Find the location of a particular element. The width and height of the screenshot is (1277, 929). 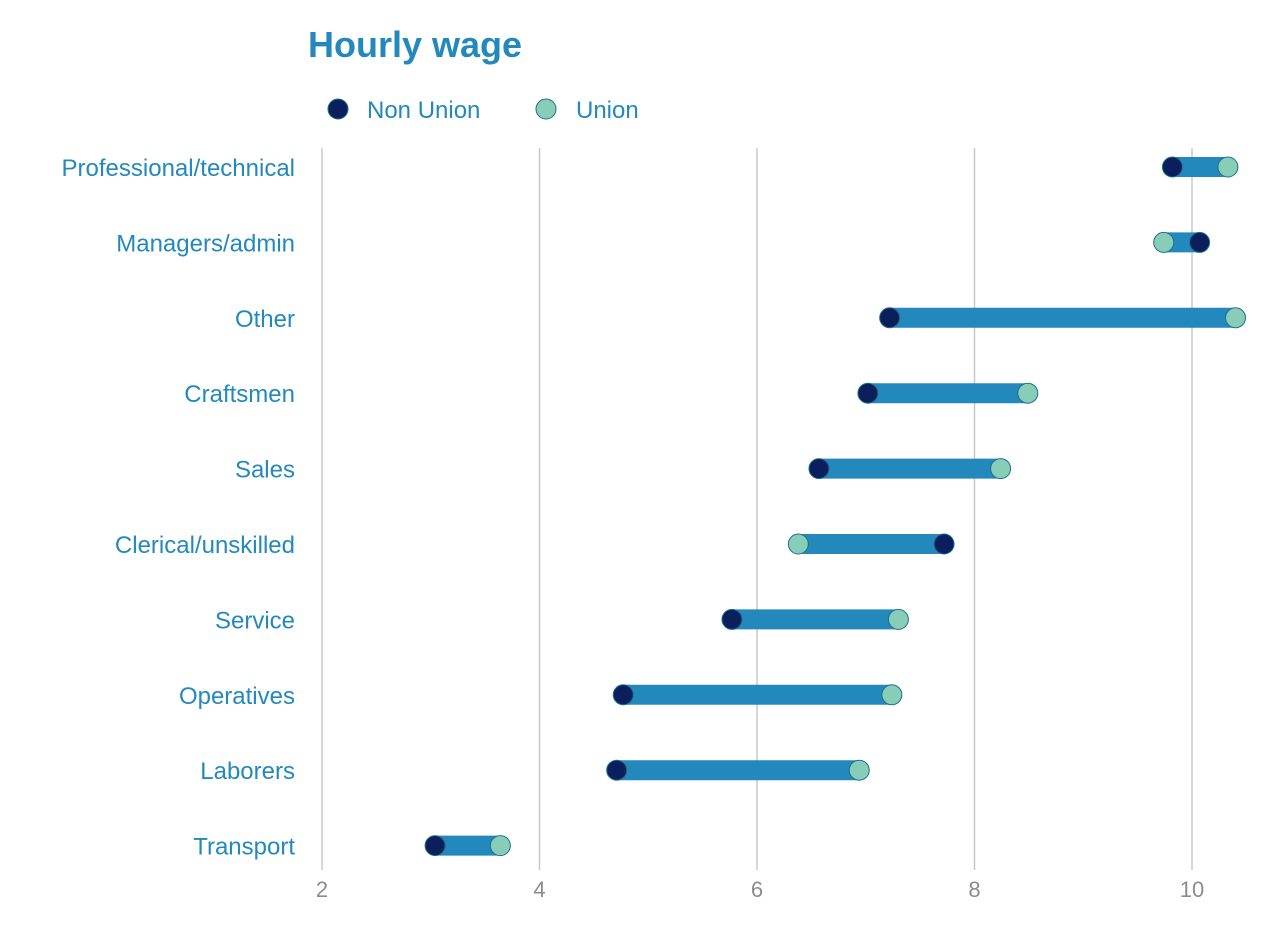

category-label: Transport is located at coordinates (244, 847).